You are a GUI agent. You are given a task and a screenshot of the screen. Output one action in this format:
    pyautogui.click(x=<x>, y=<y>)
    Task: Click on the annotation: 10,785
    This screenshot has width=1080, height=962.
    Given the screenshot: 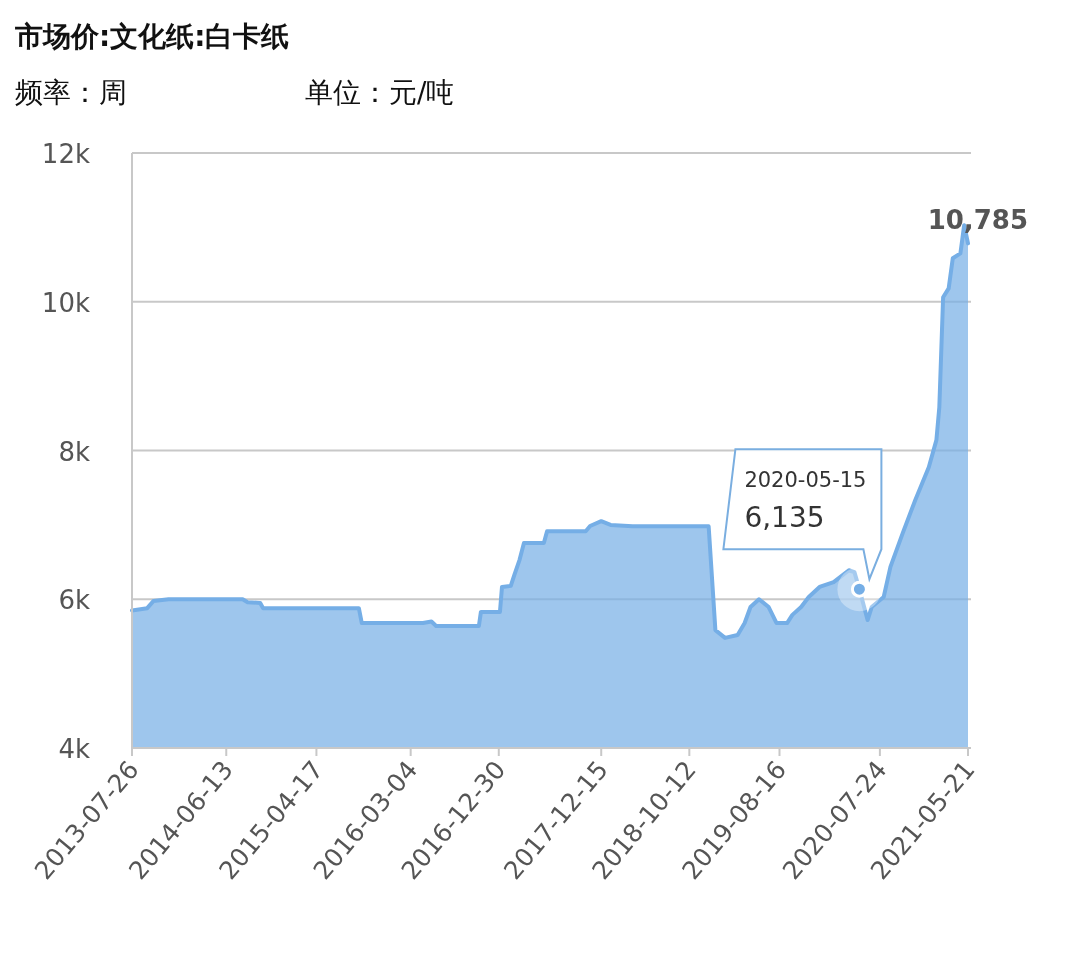 What is the action you would take?
    pyautogui.click(x=977, y=220)
    